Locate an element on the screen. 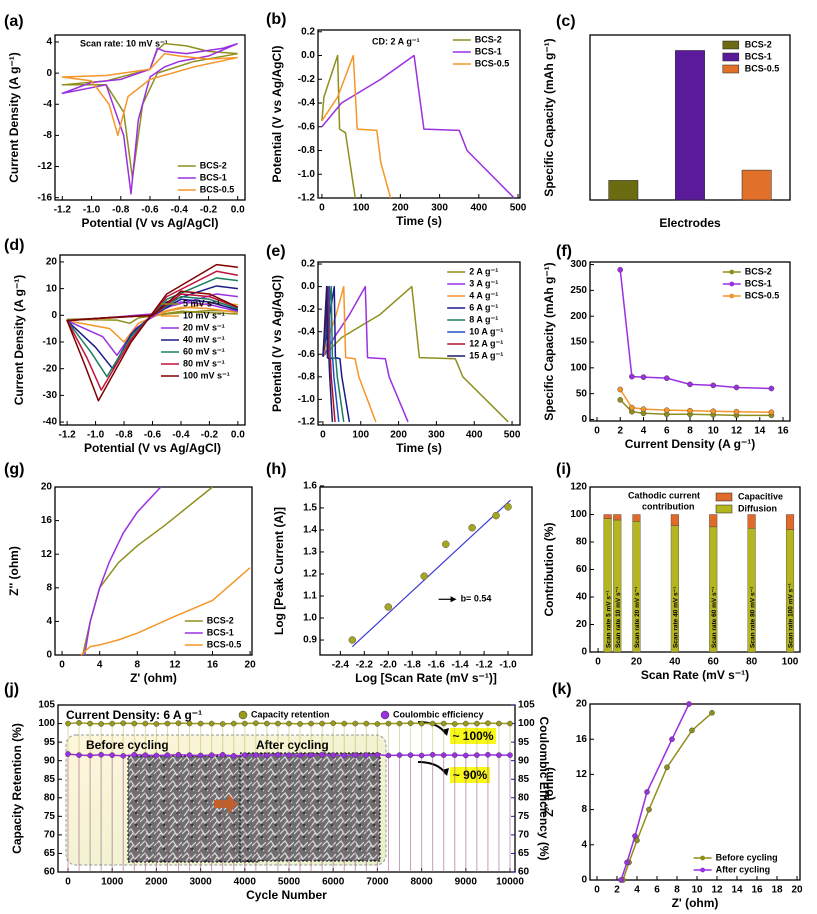  annotation: CD: 2 A g⁻¹ is located at coordinates (396, 41).